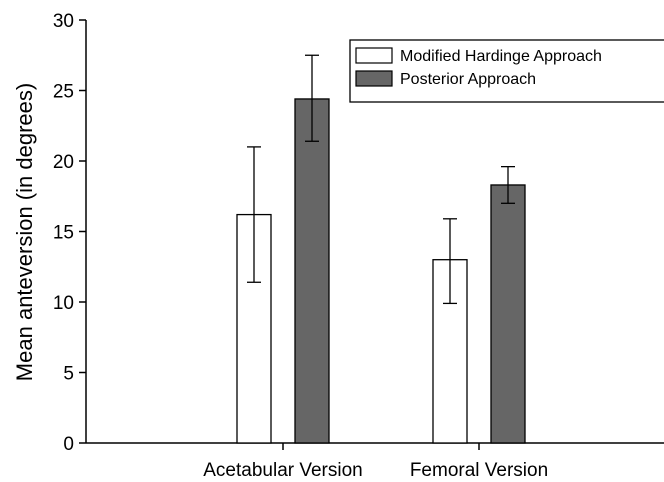 This screenshot has height=482, width=664. I want to click on legend-box, so click(506, 71).